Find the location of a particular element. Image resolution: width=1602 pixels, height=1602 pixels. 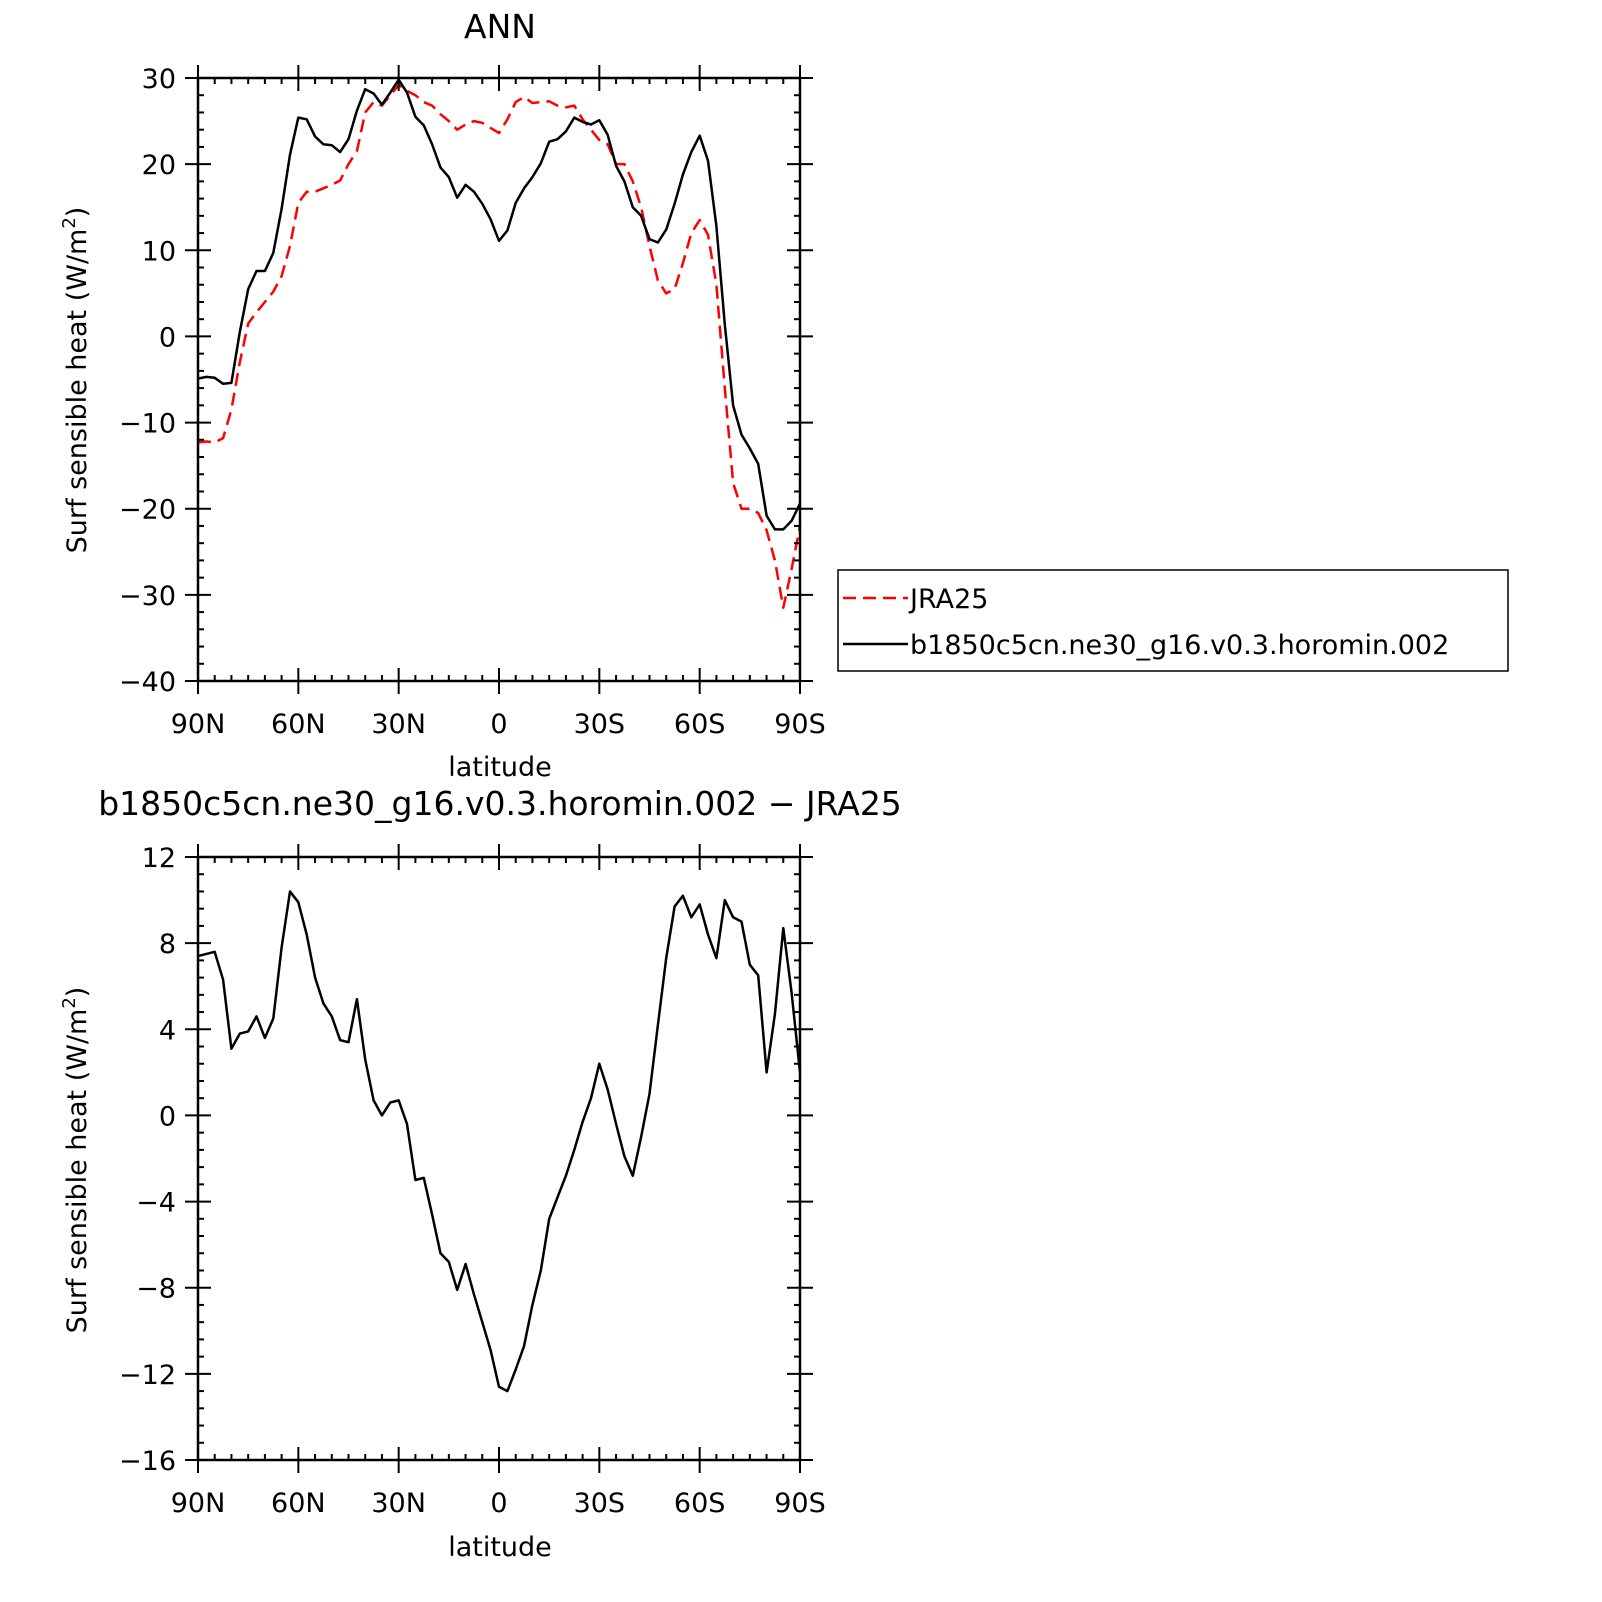

y-tick-label: 4 is located at coordinates (167, 1030).